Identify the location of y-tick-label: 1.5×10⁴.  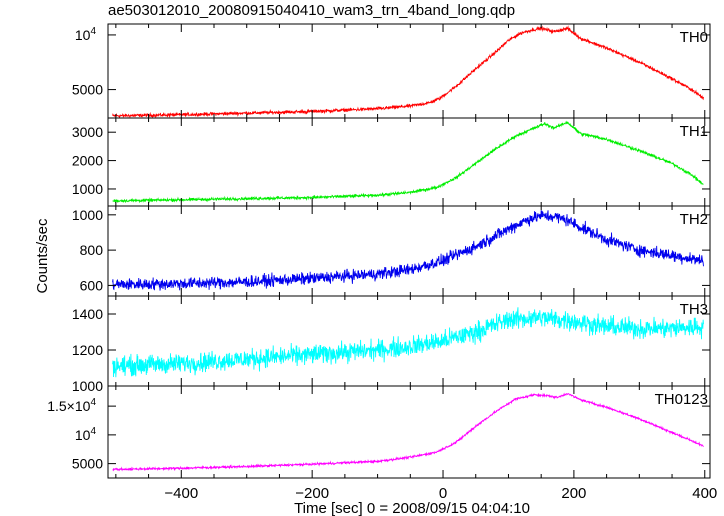
(71, 405).